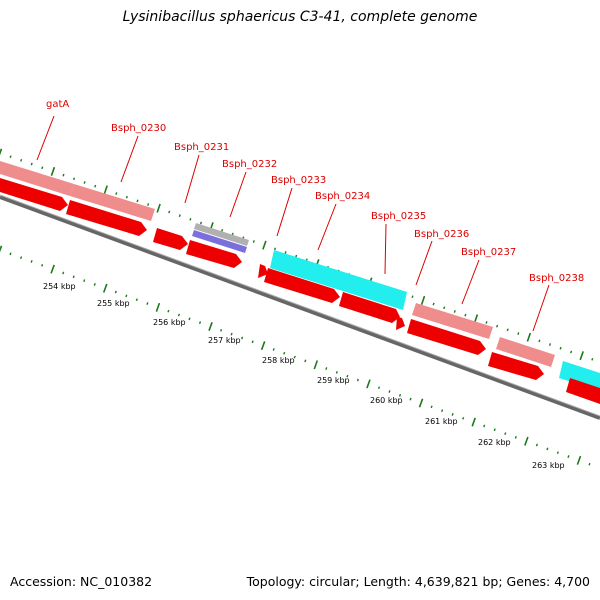  I want to click on gene-label-bsph-0233: Bsph_0233, so click(298, 206).